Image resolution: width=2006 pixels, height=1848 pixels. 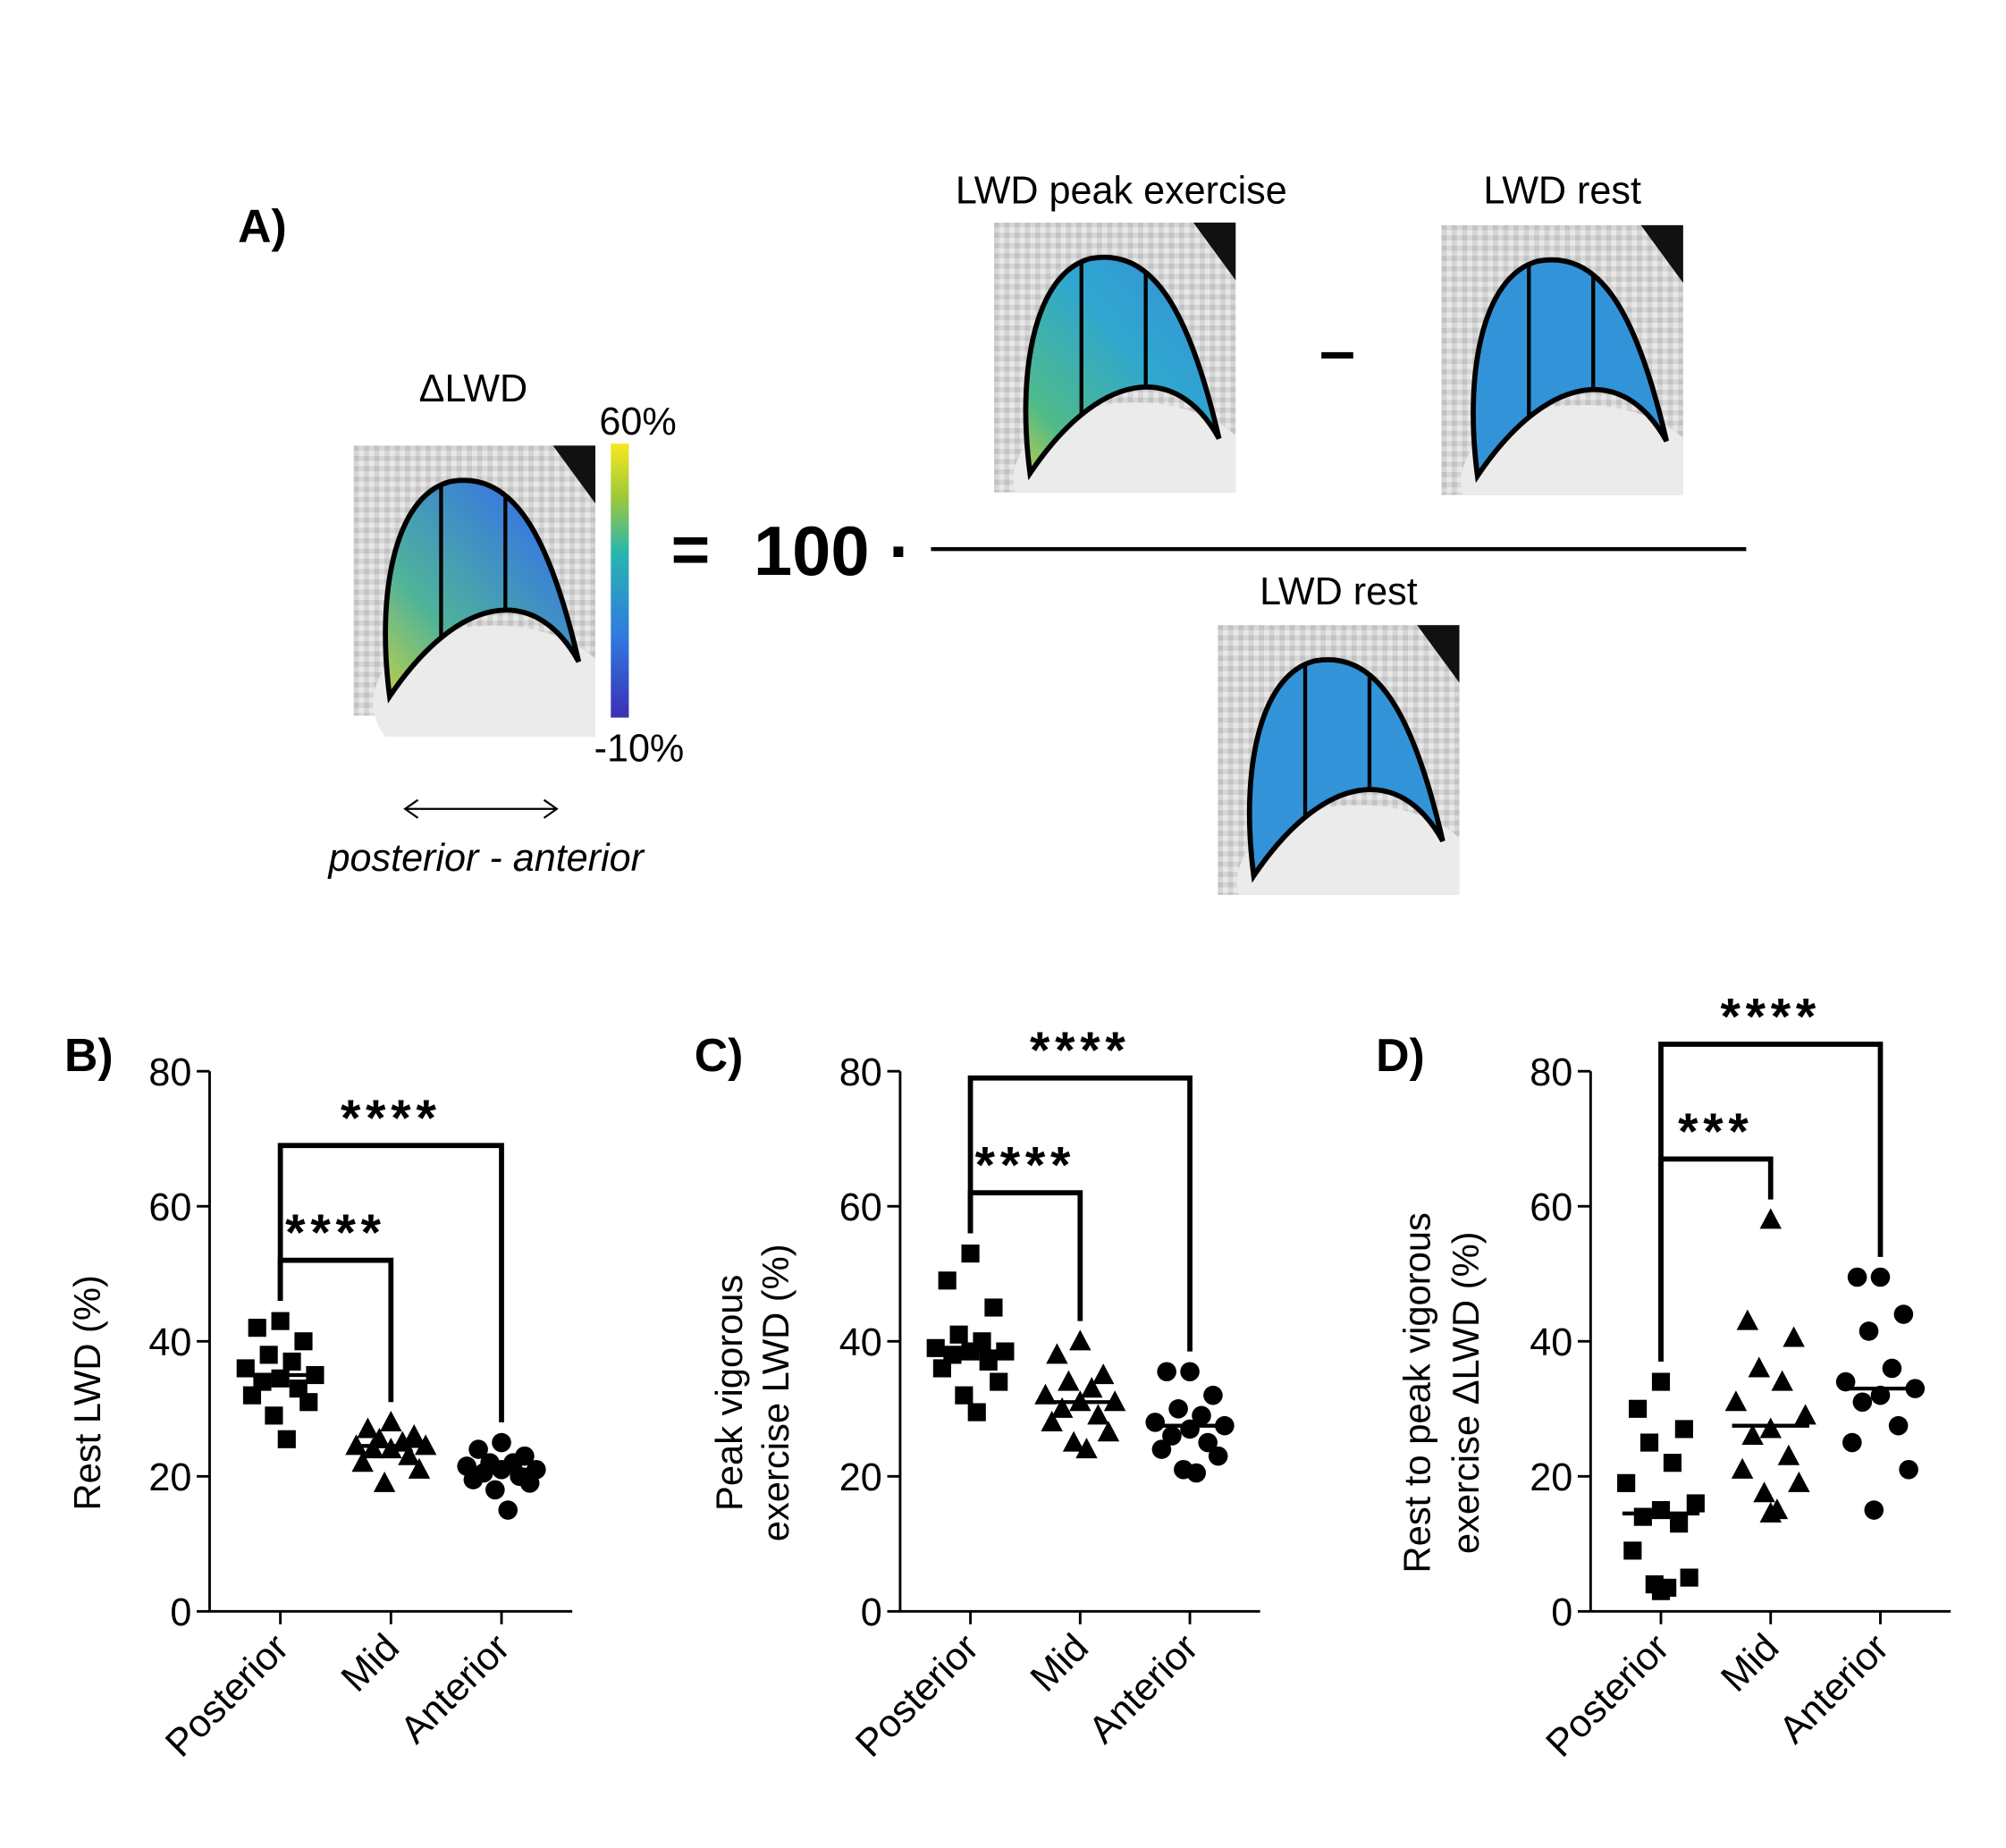 What do you see at coordinates (1400, 1055) in the screenshot?
I see `panel-label: D)` at bounding box center [1400, 1055].